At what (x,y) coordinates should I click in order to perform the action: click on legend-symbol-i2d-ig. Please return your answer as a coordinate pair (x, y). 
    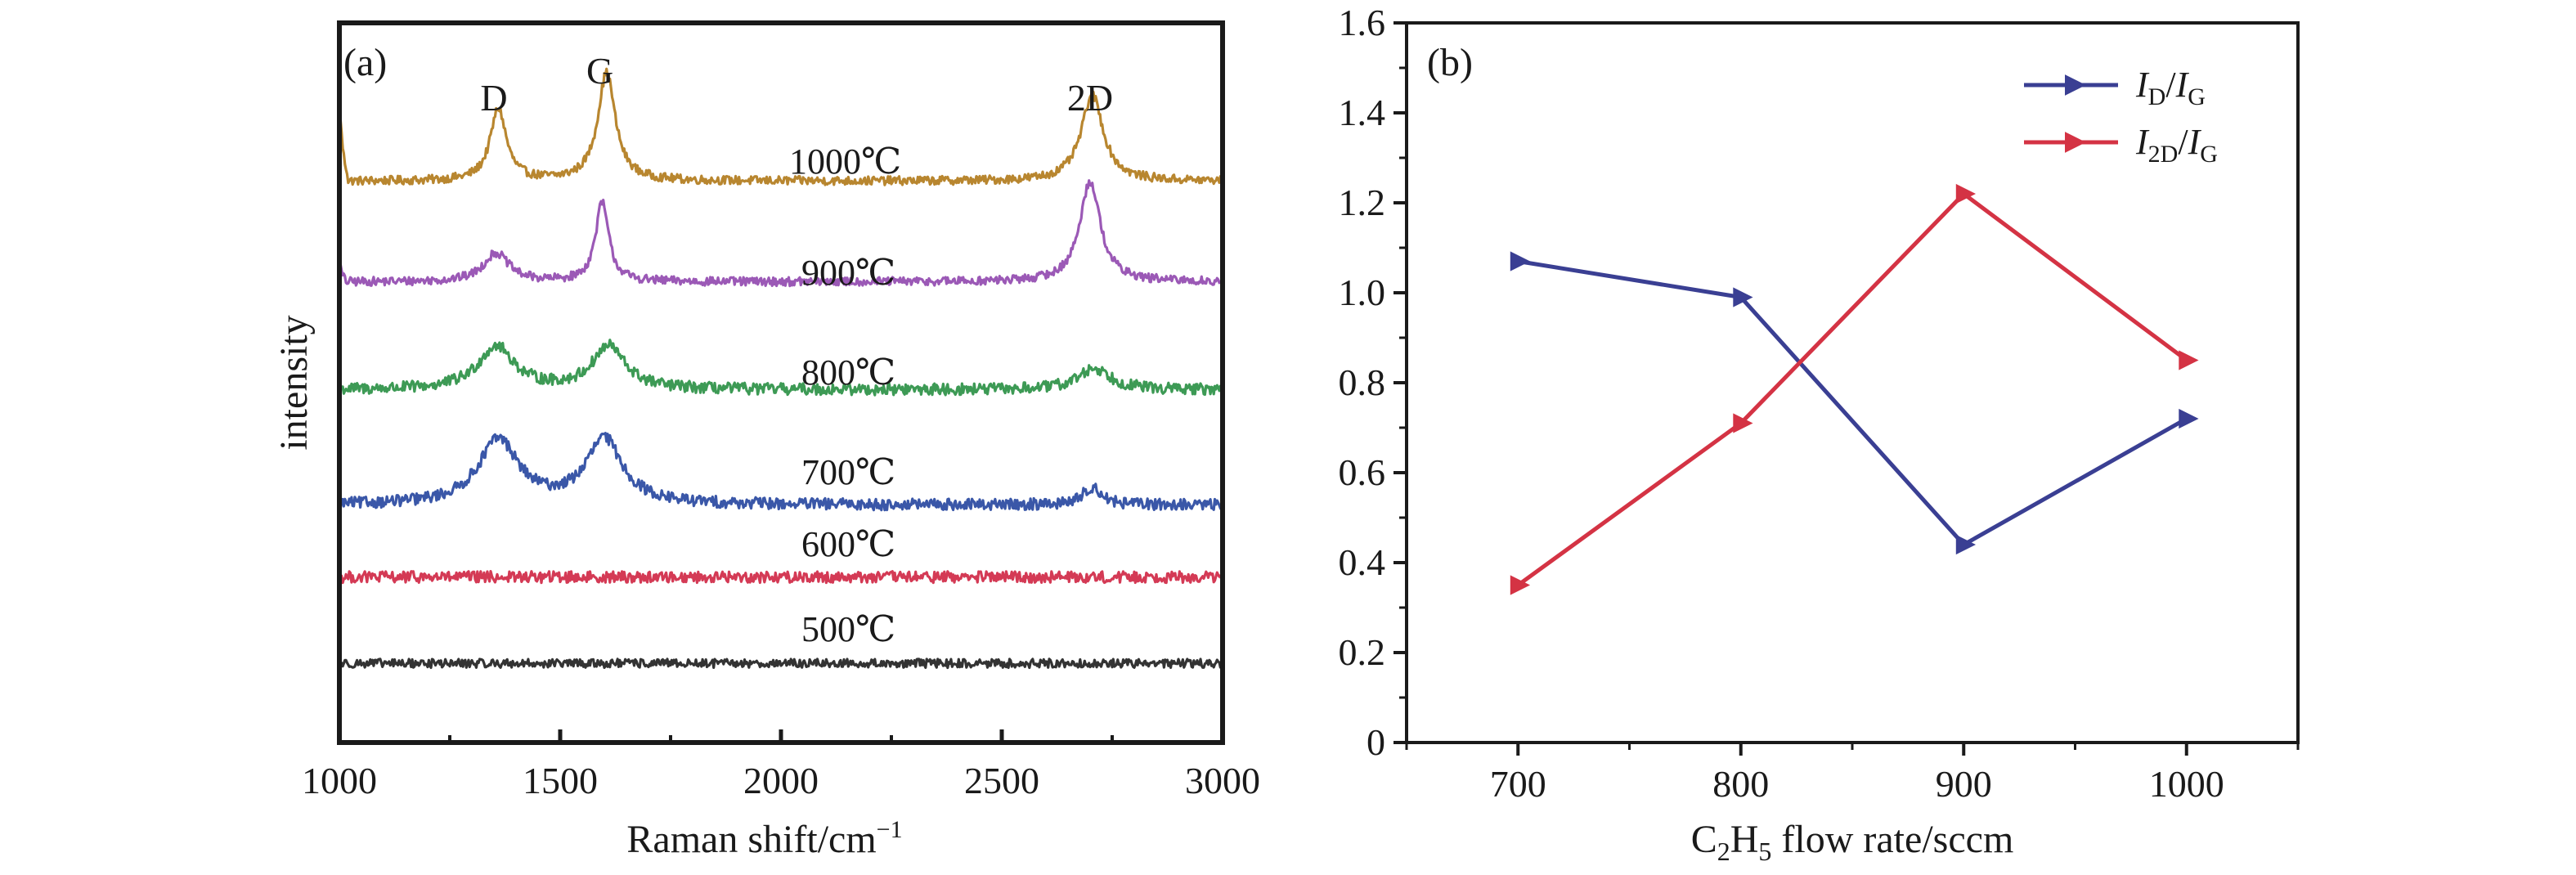
    Looking at the image, I should click on (2071, 142).